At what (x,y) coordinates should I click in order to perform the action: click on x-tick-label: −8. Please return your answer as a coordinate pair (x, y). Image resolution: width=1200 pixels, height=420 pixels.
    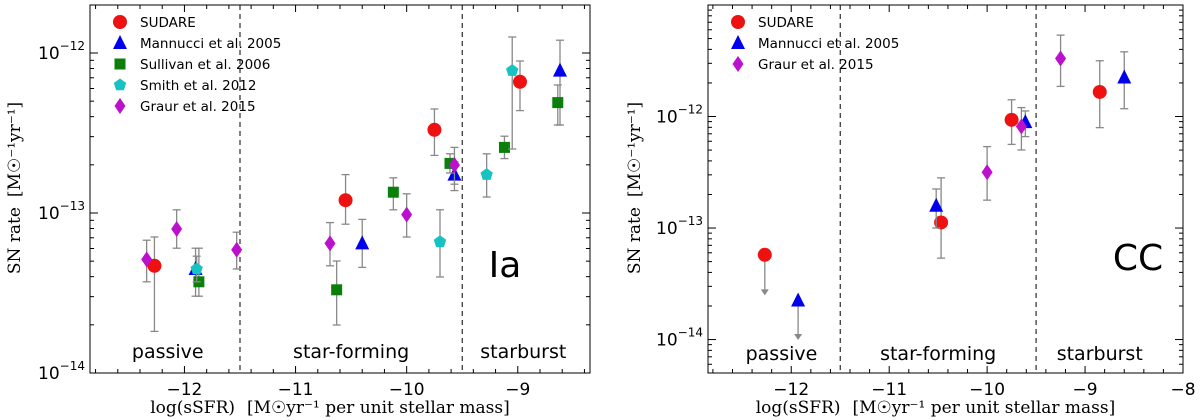
    Looking at the image, I should click on (1182, 390).